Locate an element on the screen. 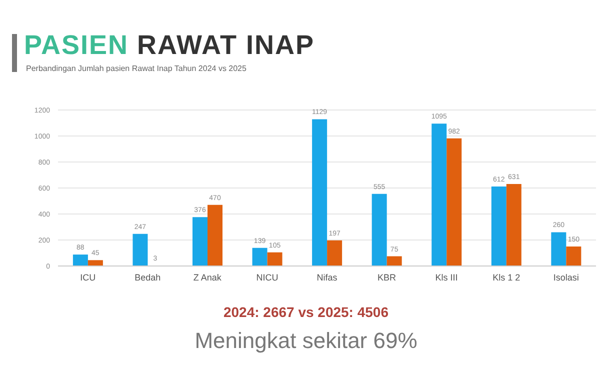 This screenshot has height=388, width=612. text: 2024: 2667 vs 2025: 4506 is located at coordinates (306, 312).